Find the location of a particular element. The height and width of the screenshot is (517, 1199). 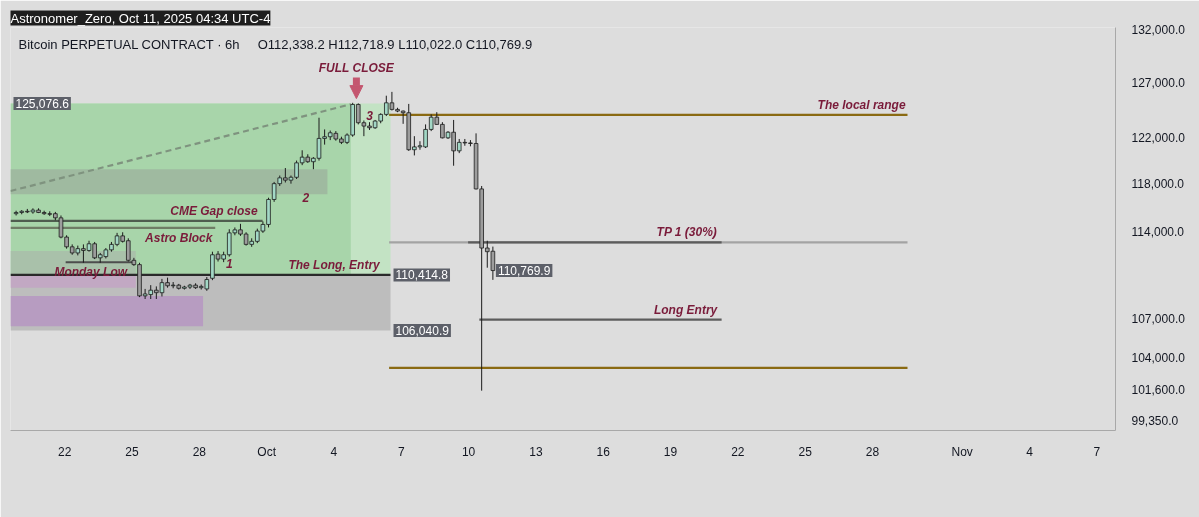

y-tick-label: 127,000.0 is located at coordinates (1158, 83).